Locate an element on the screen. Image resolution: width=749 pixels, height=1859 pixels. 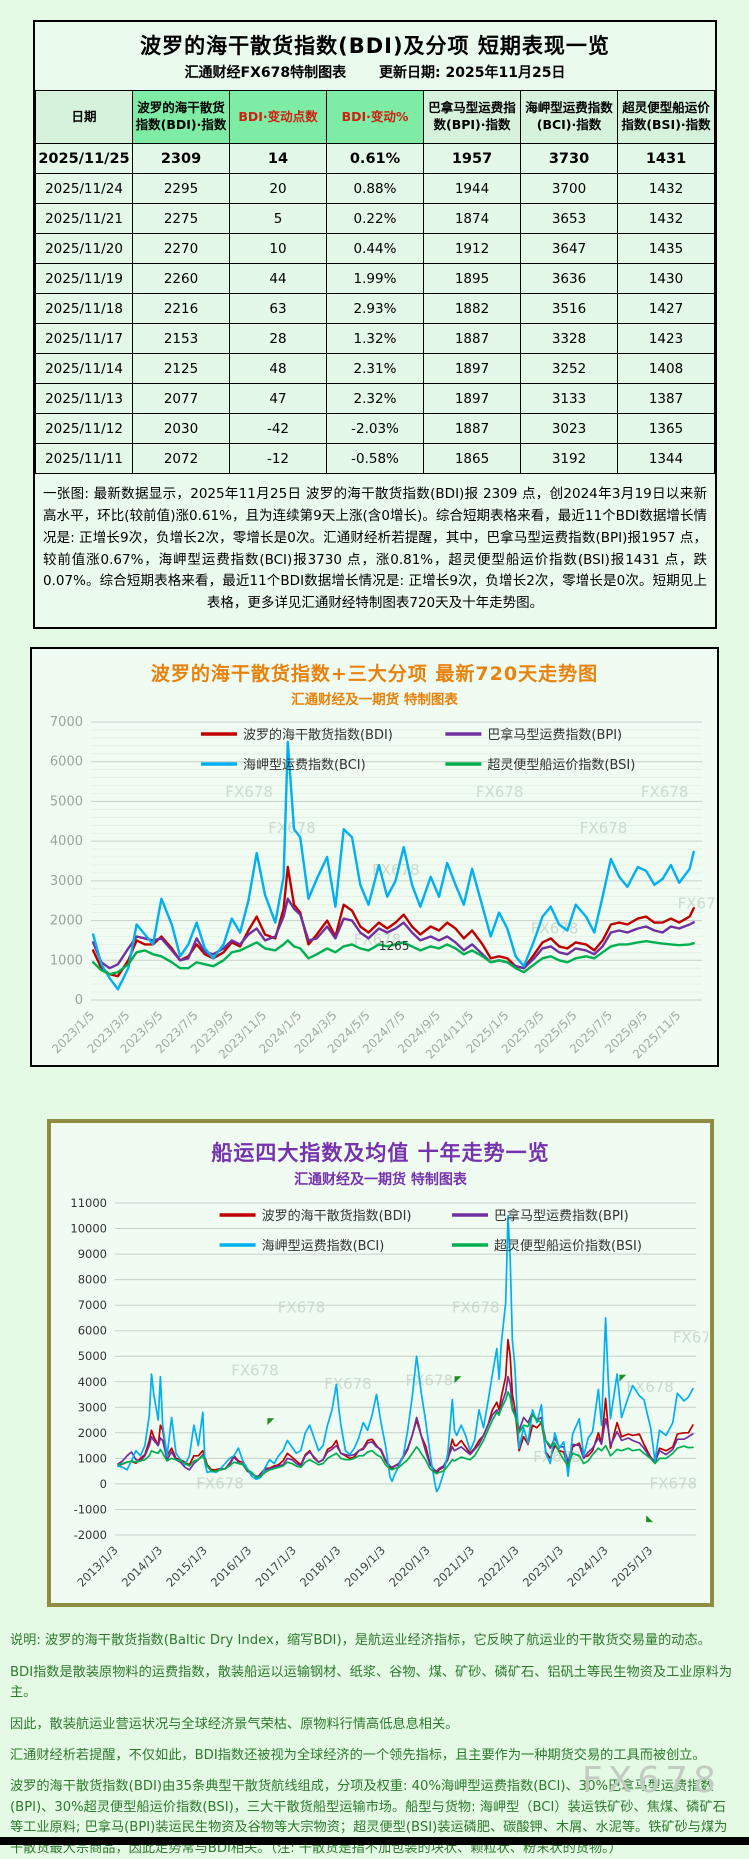
x-axis-label: 2019/1/3 is located at coordinates (365, 1566).